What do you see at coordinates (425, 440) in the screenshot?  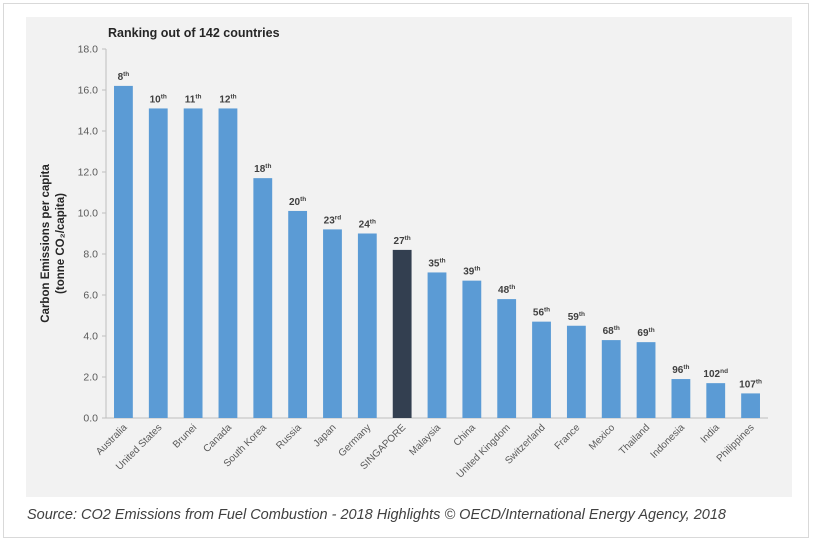 I see `category-label: Malaysia` at bounding box center [425, 440].